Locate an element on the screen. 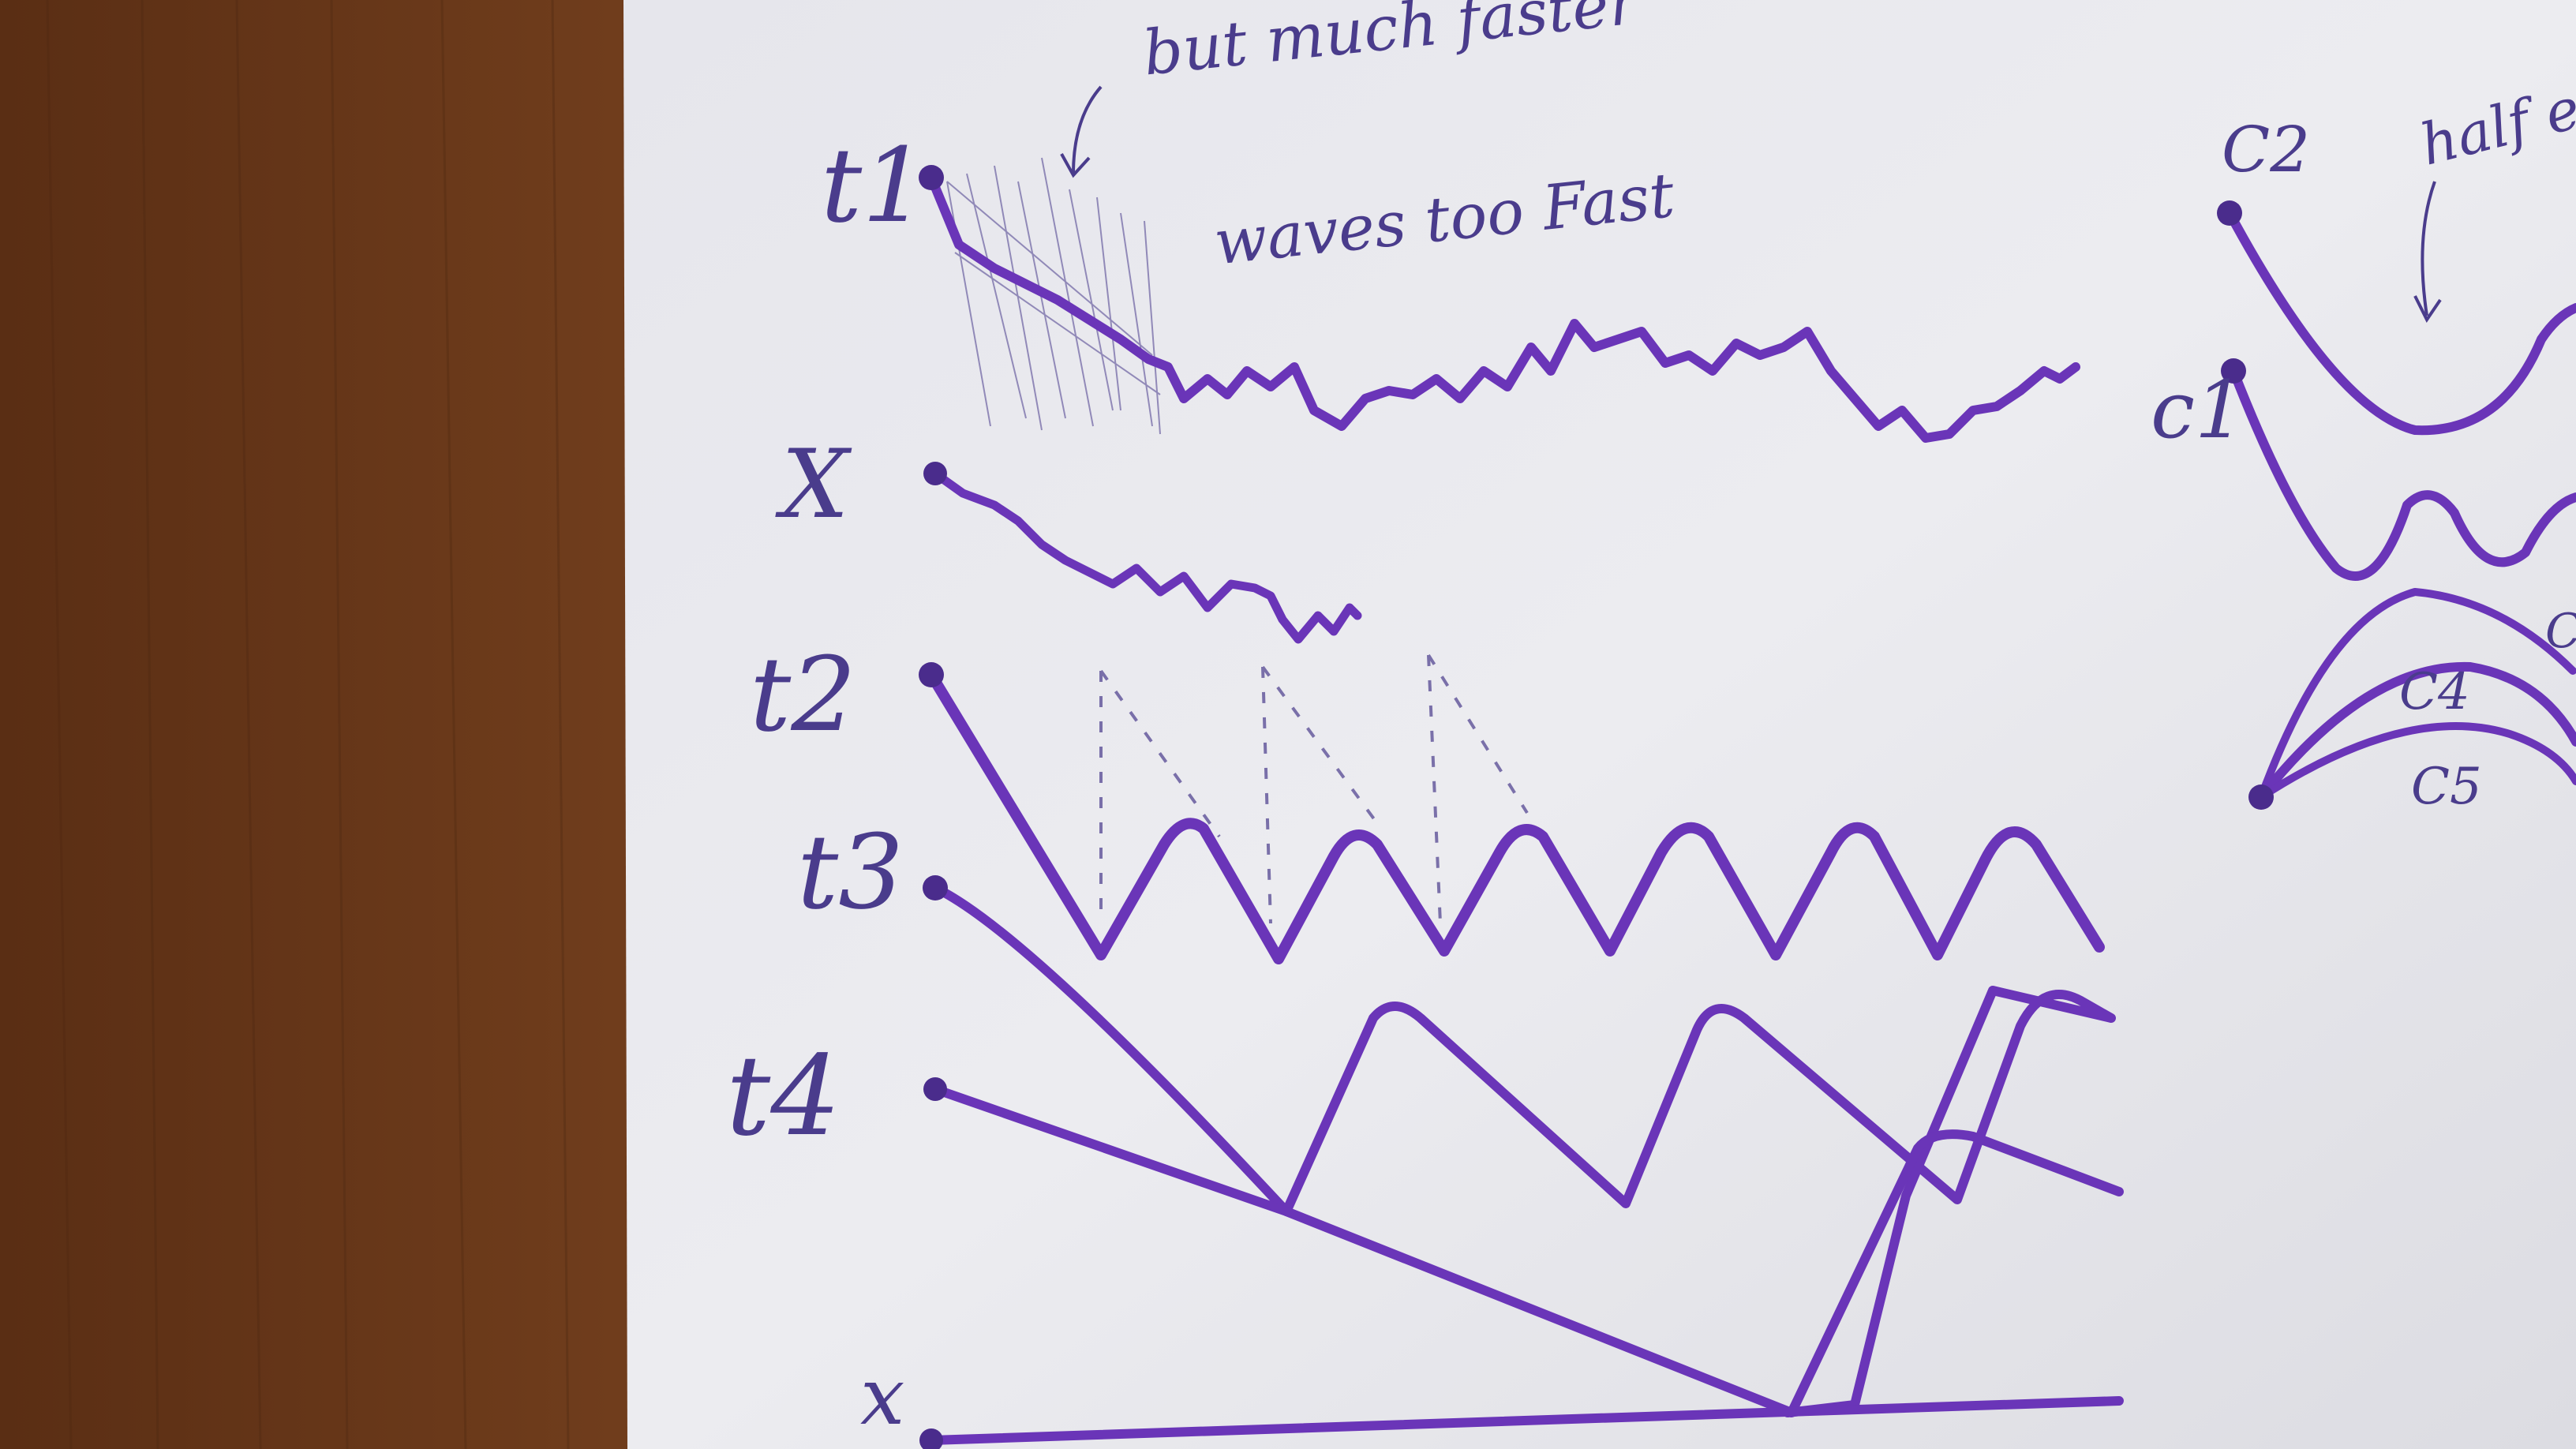  curve-c3 is located at coordinates (2416, 694).